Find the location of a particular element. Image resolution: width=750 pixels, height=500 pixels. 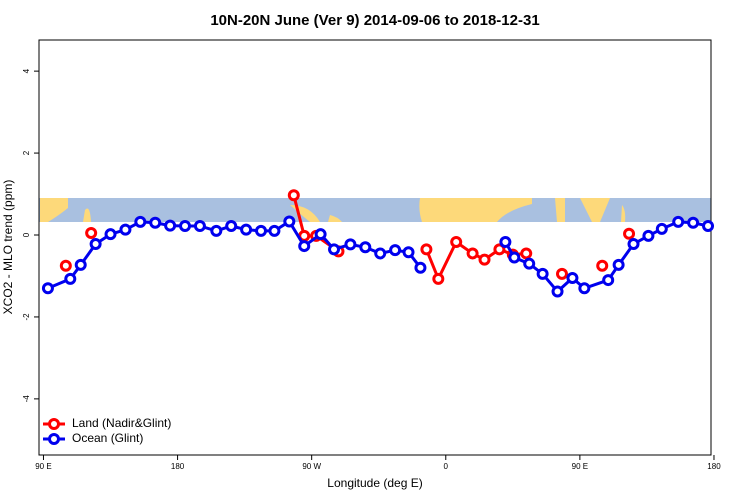

y-tick-label: -4 is located at coordinates (26, 399).